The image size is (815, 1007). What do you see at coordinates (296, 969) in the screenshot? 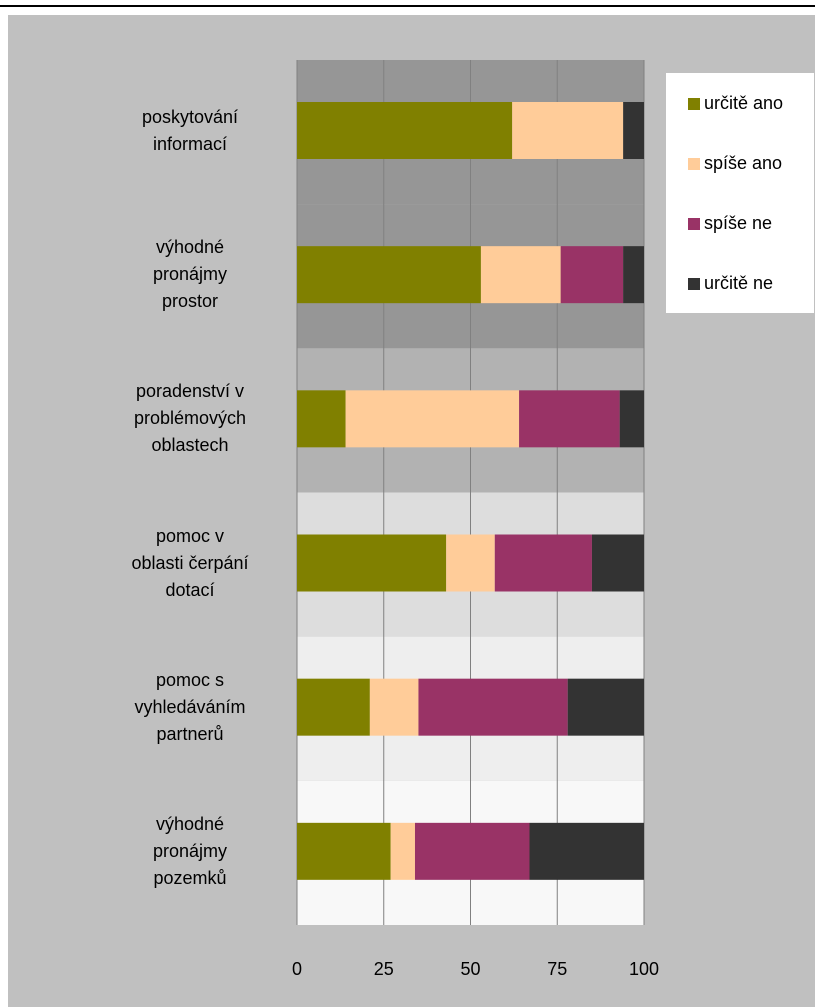
I see `x-tick-label: 0` at bounding box center [296, 969].